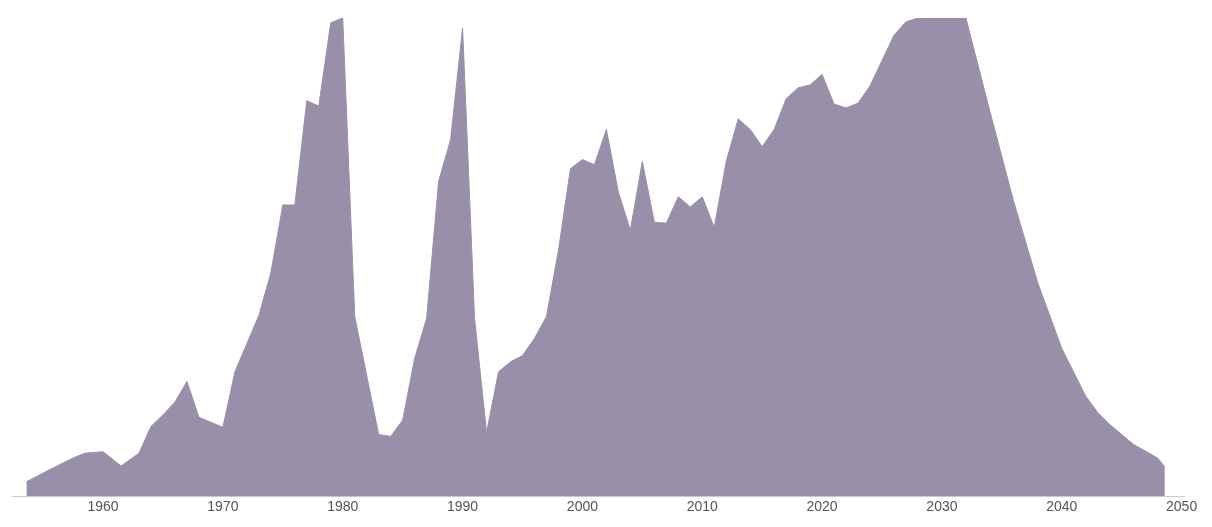 Image resolution: width=1212 pixels, height=527 pixels. Describe the element at coordinates (343, 506) in the screenshot. I see `x-tick-label: 1980` at that location.